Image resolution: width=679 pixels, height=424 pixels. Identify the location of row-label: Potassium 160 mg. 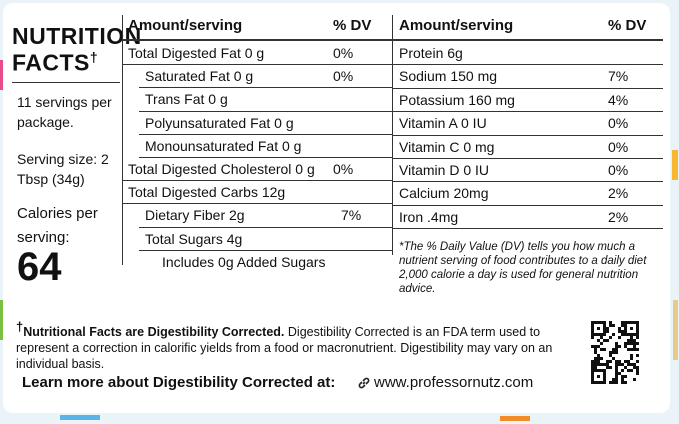
(457, 99).